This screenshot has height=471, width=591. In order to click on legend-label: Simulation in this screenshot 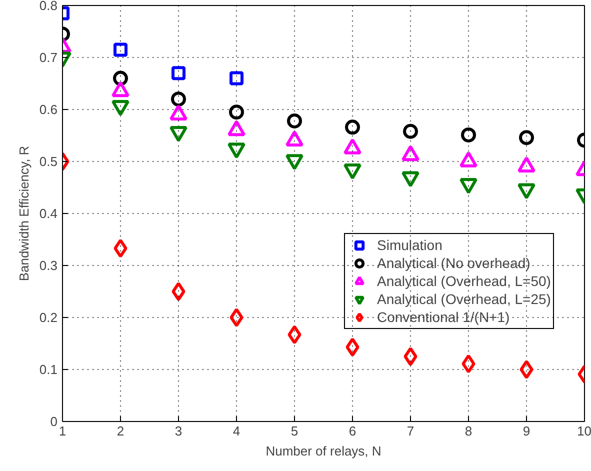, I will do `click(409, 245)`.